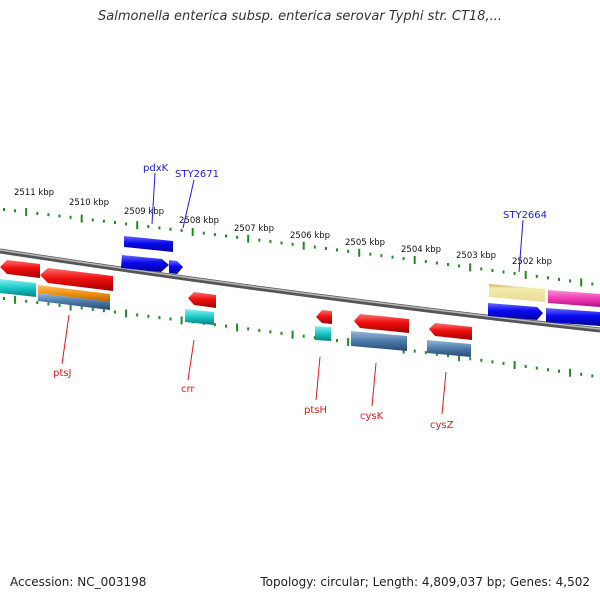 The image size is (600, 600). Describe the element at coordinates (315, 410) in the screenshot. I see `gene-label-ptsH: ptsH` at that location.